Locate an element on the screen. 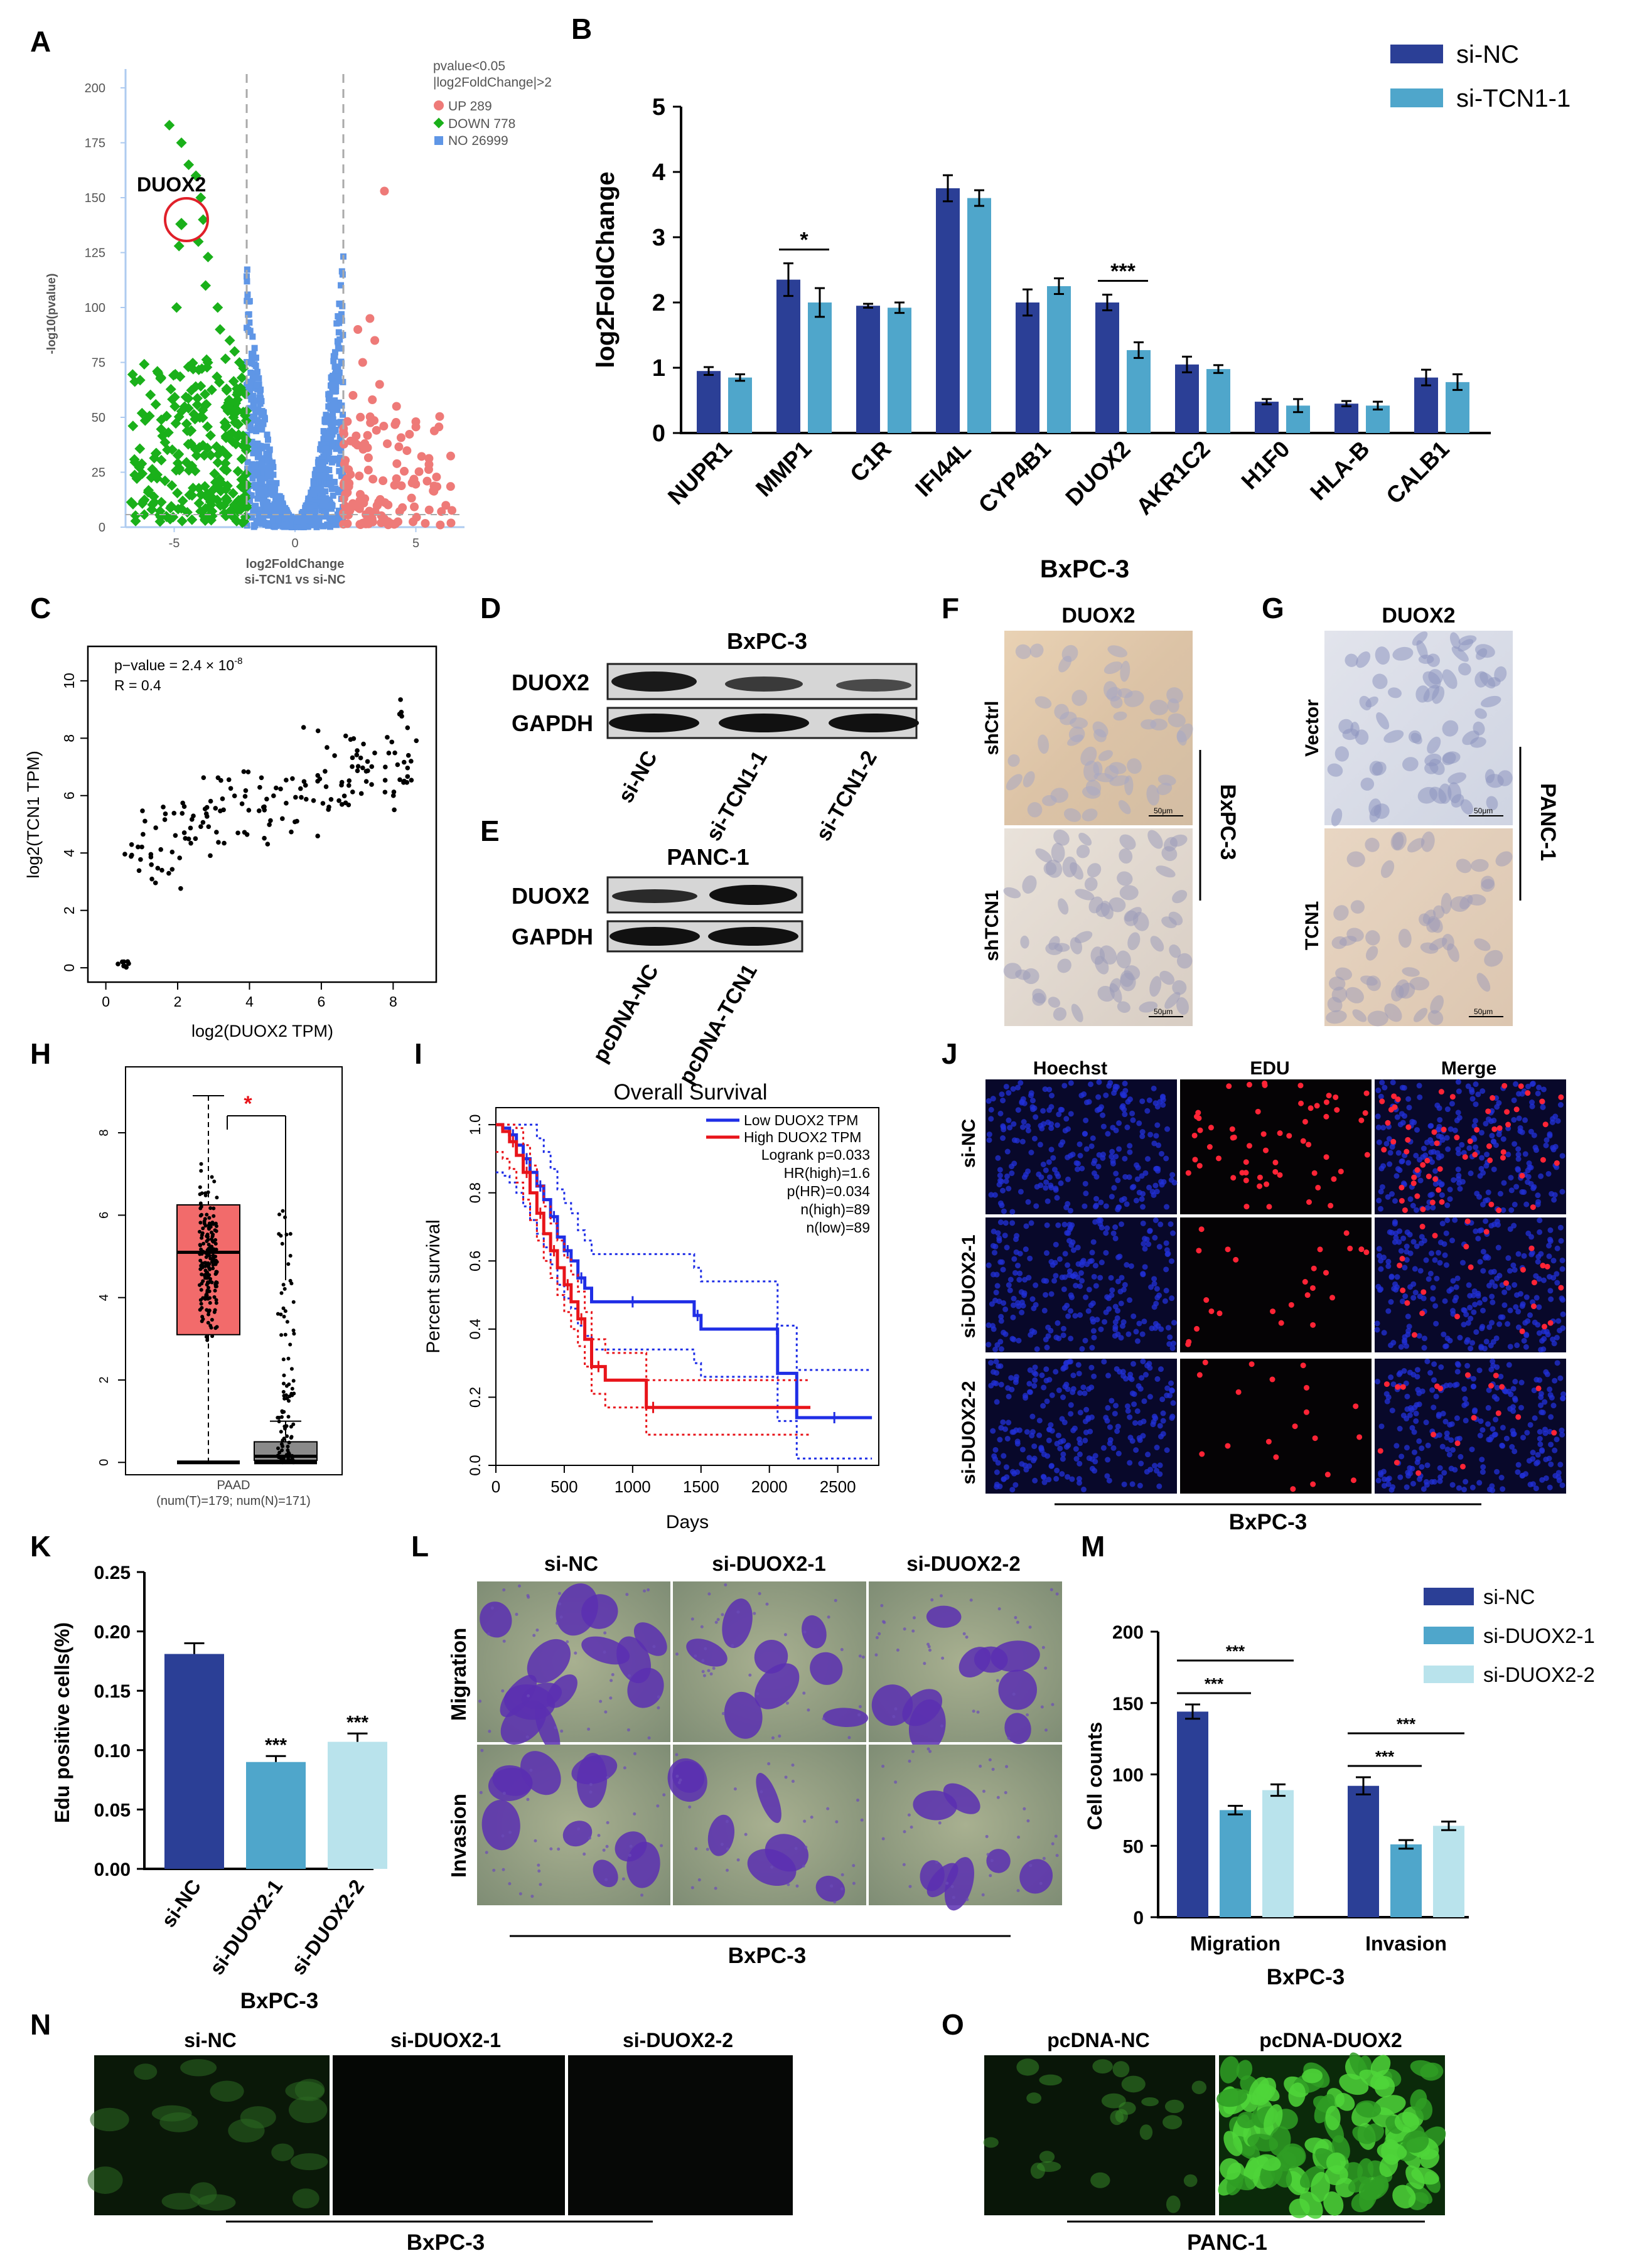 The image size is (1627, 2268). m-sig-star: *** is located at coordinates (1214, 1684).